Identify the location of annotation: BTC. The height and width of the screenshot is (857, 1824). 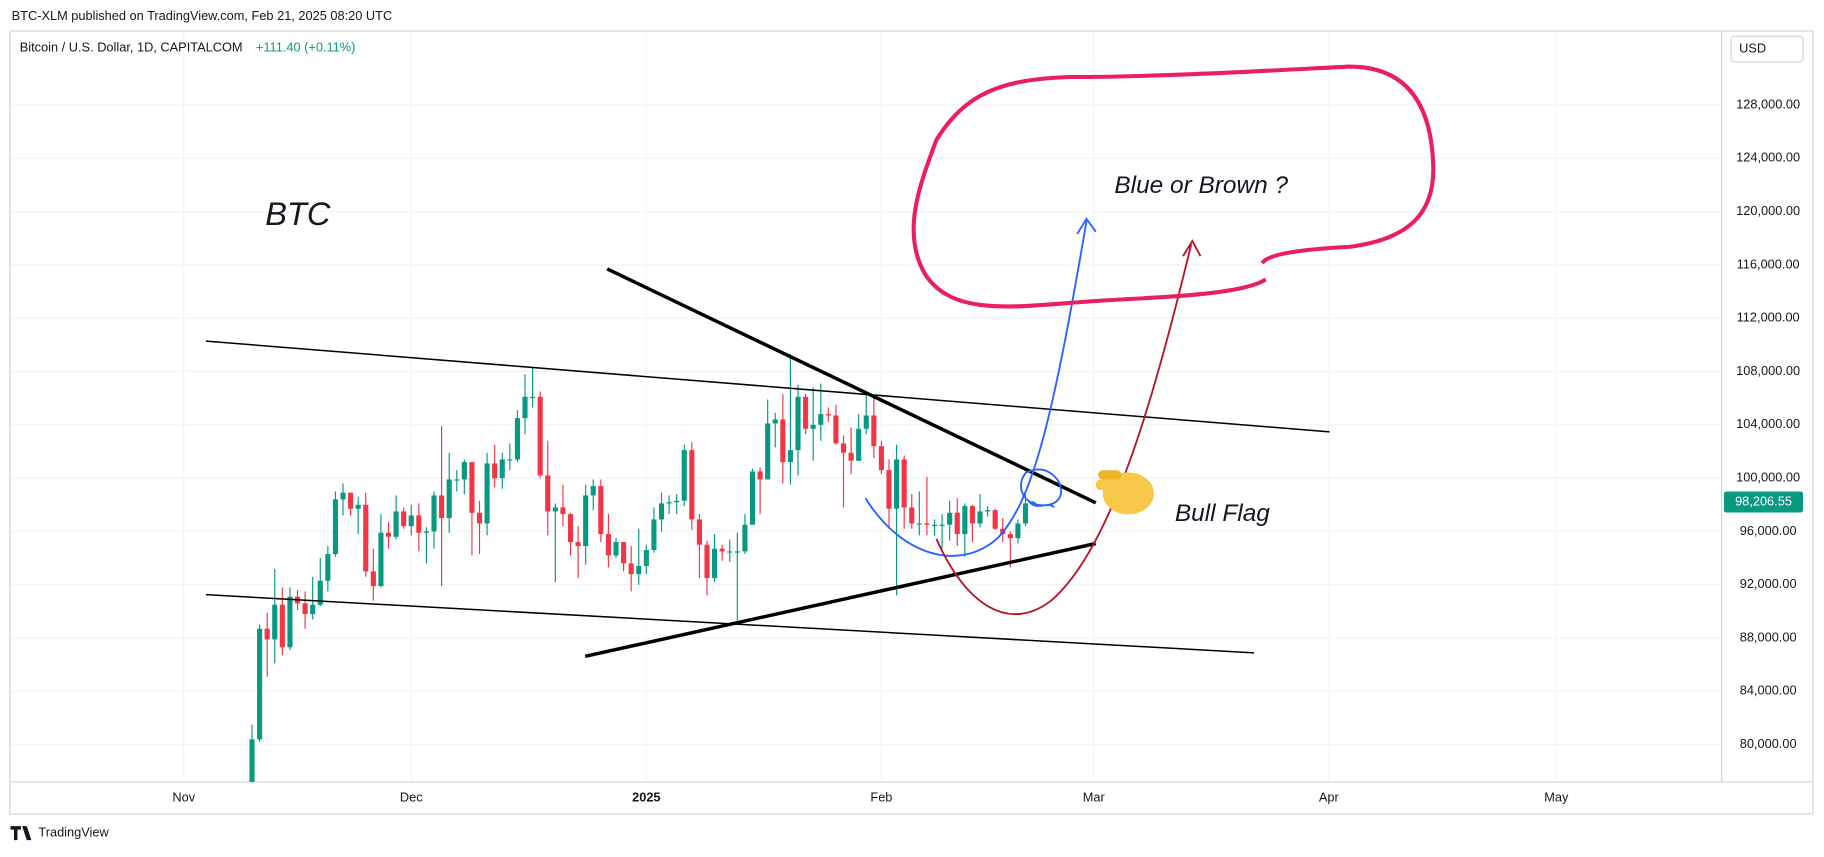
(298, 214).